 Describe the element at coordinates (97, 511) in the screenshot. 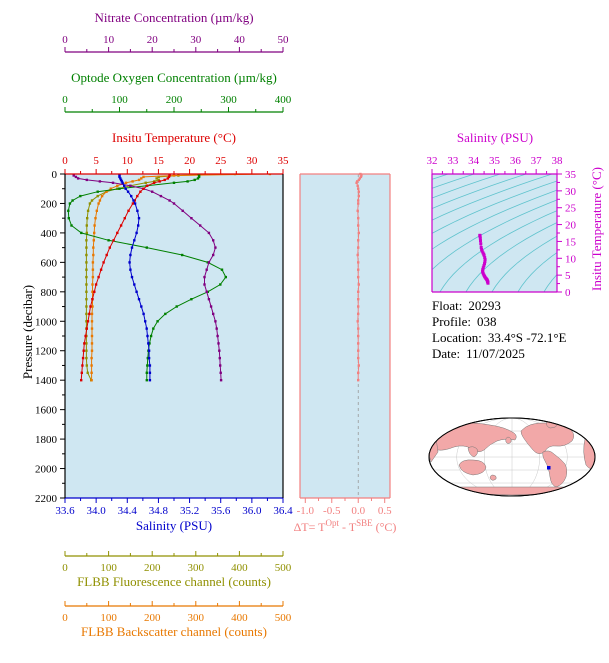

I see `svg-text: 34.0` at that location.